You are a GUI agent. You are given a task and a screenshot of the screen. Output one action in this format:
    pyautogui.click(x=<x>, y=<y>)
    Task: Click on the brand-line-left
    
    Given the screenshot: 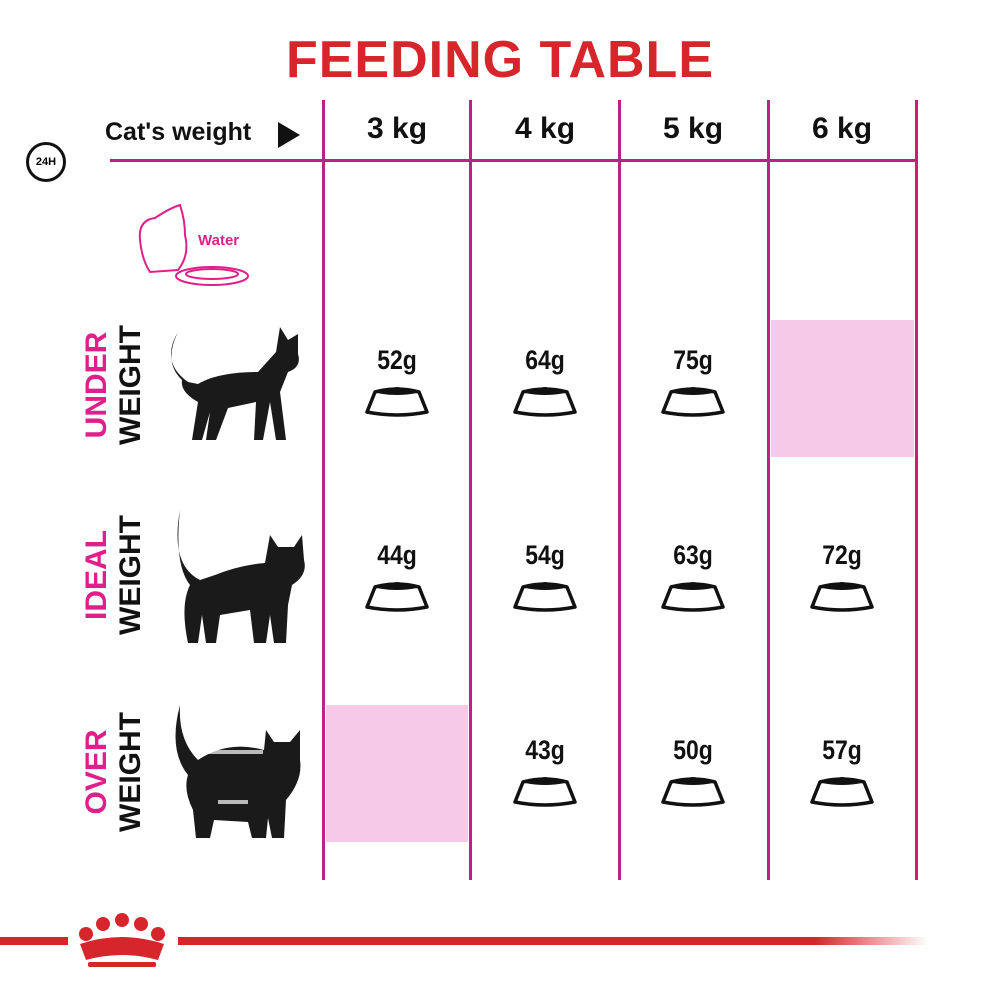 What is the action you would take?
    pyautogui.click(x=34, y=941)
    